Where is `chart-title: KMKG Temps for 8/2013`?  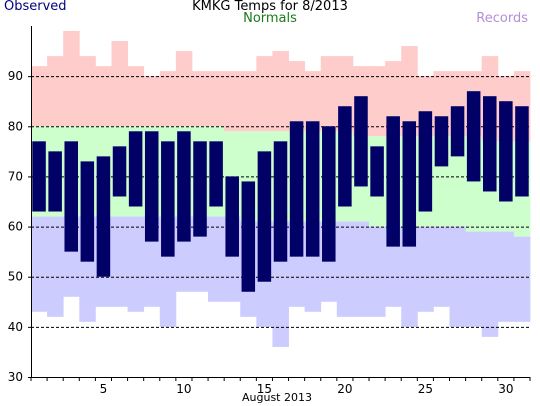
chart-title: KMKG Temps for 8/2013 is located at coordinates (270, 7).